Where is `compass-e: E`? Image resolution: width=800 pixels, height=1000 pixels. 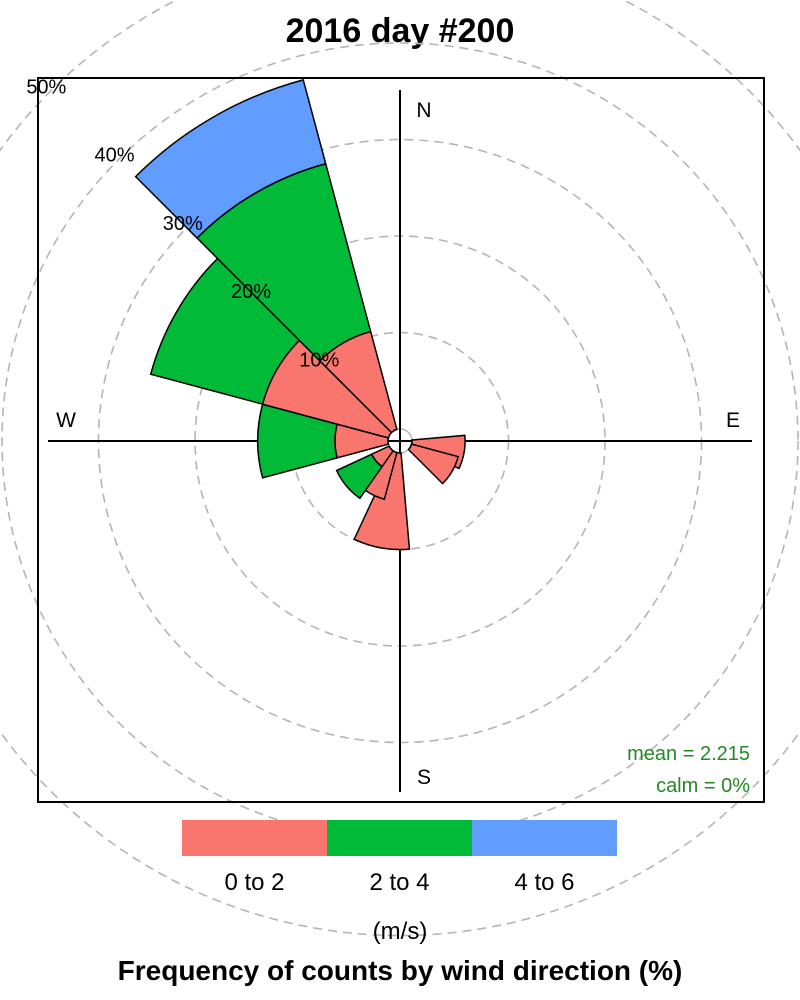 compass-e: E is located at coordinates (733, 420).